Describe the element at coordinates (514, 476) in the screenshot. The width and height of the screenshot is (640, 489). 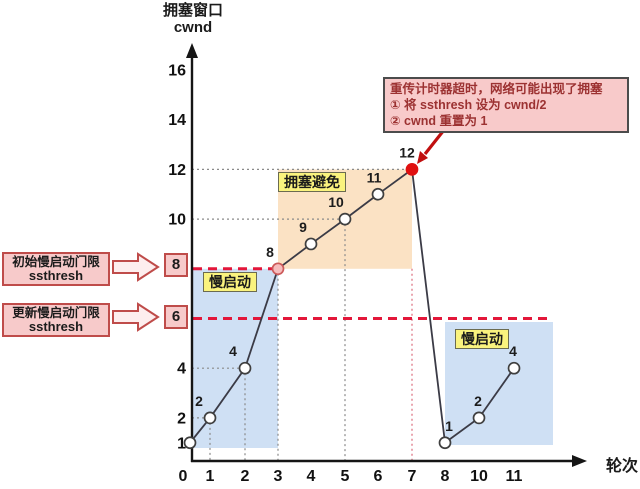
I see `x-tick-label-11: 11` at that location.